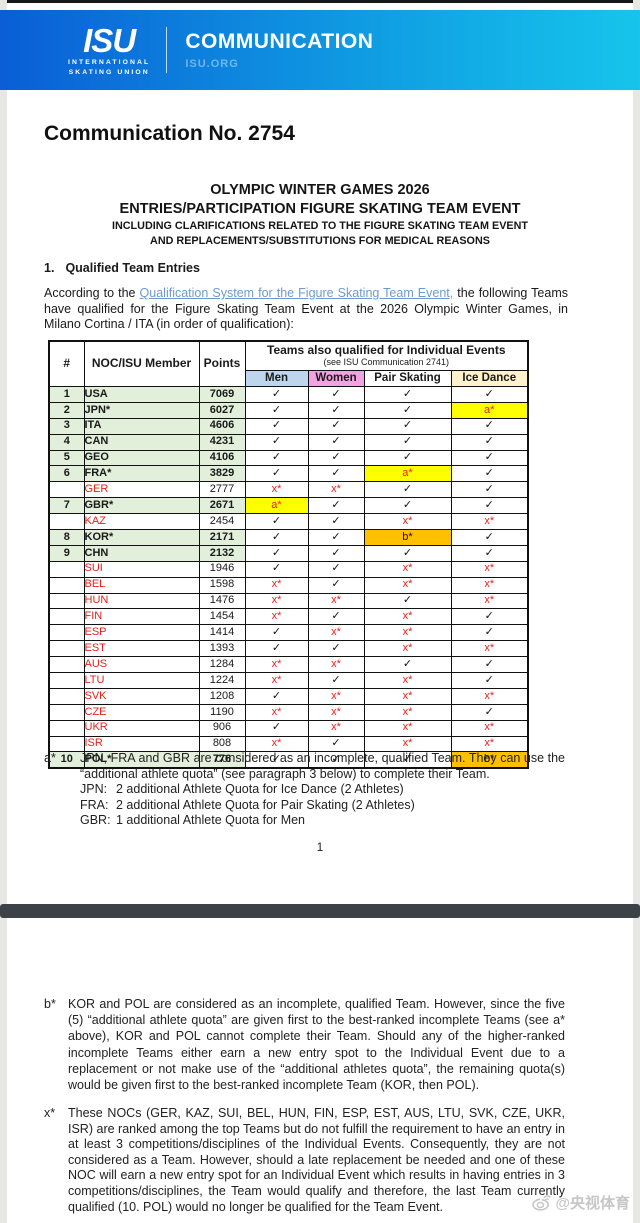 Image resolution: width=640 pixels, height=1223 pixels. I want to click on team-row: FIN 1454 x* ✓ x* ✓, so click(288, 617).